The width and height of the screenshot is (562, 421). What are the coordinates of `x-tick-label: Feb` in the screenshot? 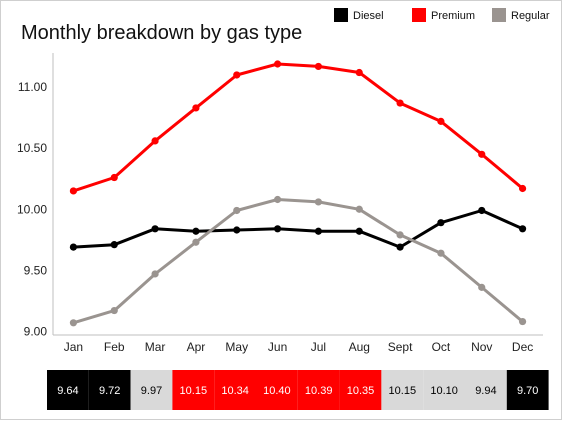 It's located at (114, 347).